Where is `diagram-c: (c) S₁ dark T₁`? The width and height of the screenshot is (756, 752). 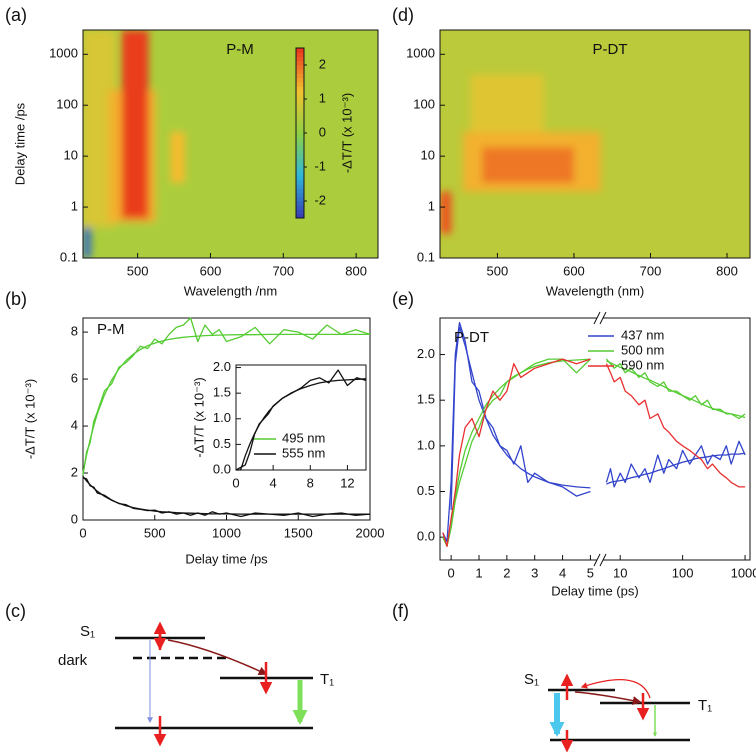
diagram-c: (c) S₁ dark T₁ is located at coordinates (169, 674).